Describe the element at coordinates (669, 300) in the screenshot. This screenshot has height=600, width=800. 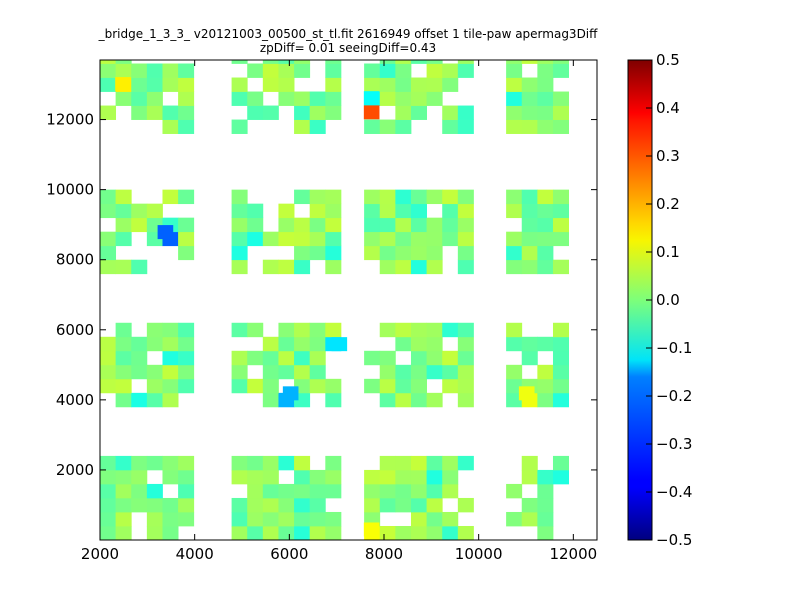
I see `colorbar-axis: 0.5 0.4 0.3 0.2 0.1 0.0 −0.1 −0.2 −0.3 −0.4 −0.5` at that location.